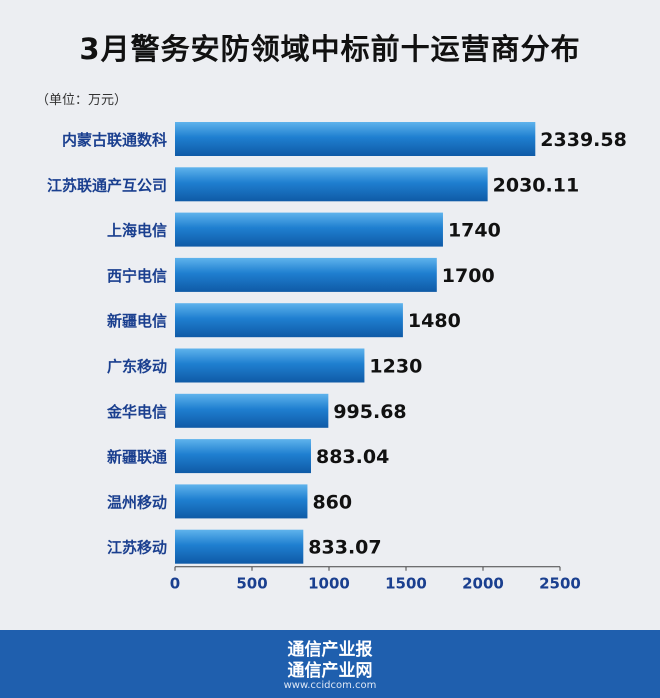 Image resolution: width=660 pixels, height=698 pixels. Describe the element at coordinates (137, 321) in the screenshot. I see `category-label: 新疆电信` at that location.